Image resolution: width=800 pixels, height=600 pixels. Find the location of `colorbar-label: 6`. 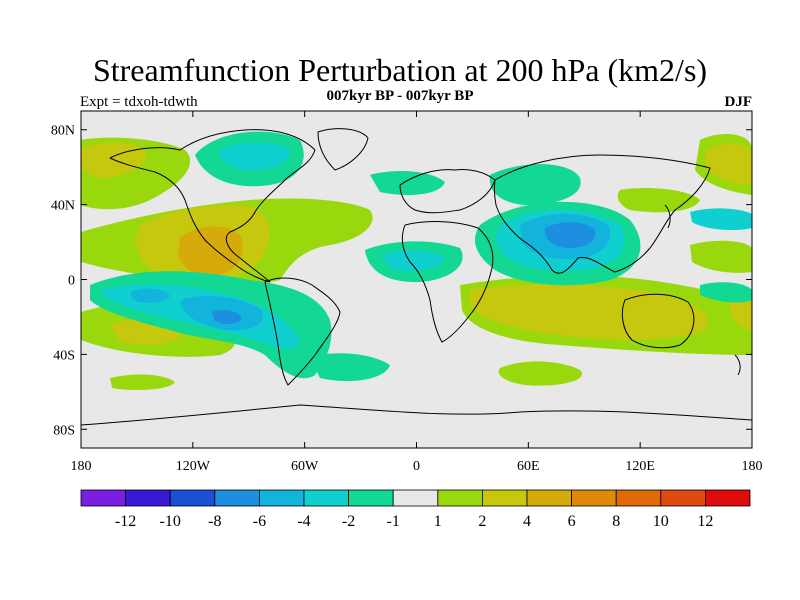

colorbar-label: 6 is located at coordinates (572, 521).